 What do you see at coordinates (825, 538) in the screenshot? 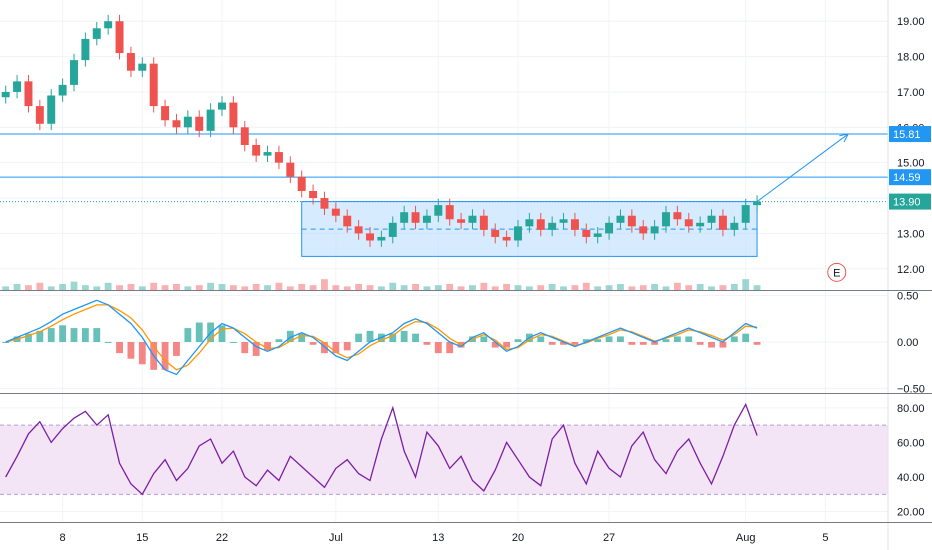
I see `time-tick-label: 5` at bounding box center [825, 538].